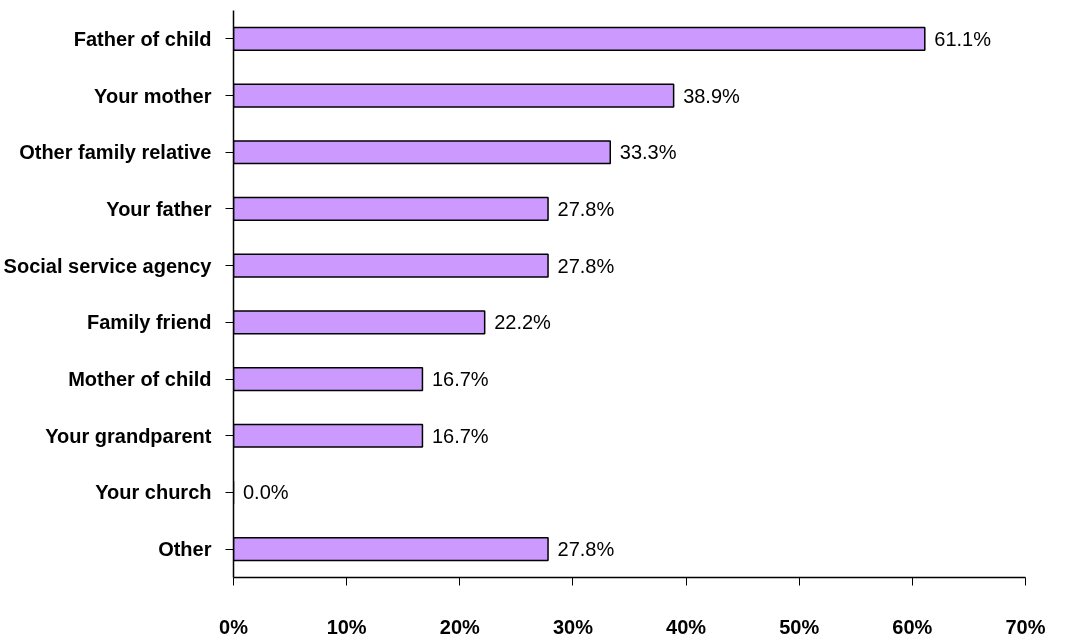 Image resolution: width=1070 pixels, height=643 pixels. What do you see at coordinates (712, 95) in the screenshot?
I see `data-label: 38.9%` at bounding box center [712, 95].